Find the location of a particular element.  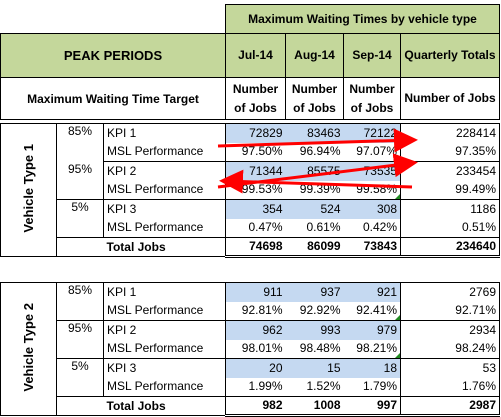

cell-v1-total-q: 234640 is located at coordinates (450, 247).